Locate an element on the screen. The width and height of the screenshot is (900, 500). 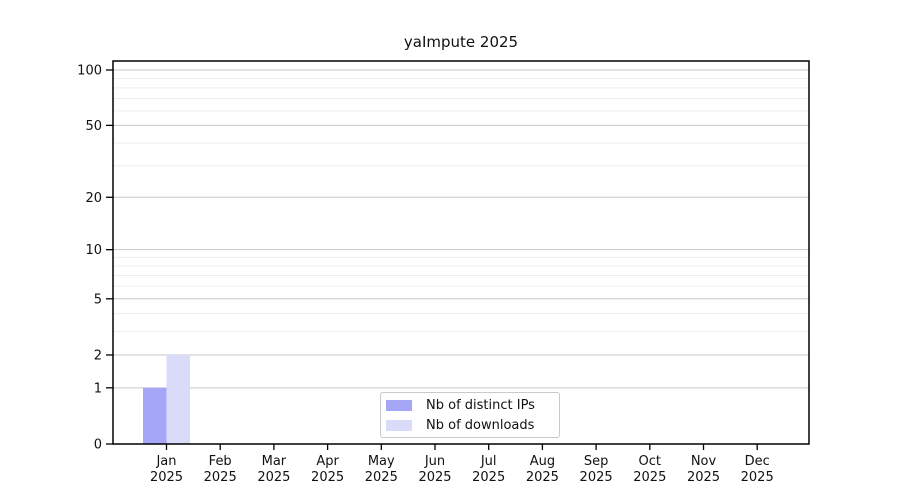
y-tick-label: 10 is located at coordinates (93, 250).